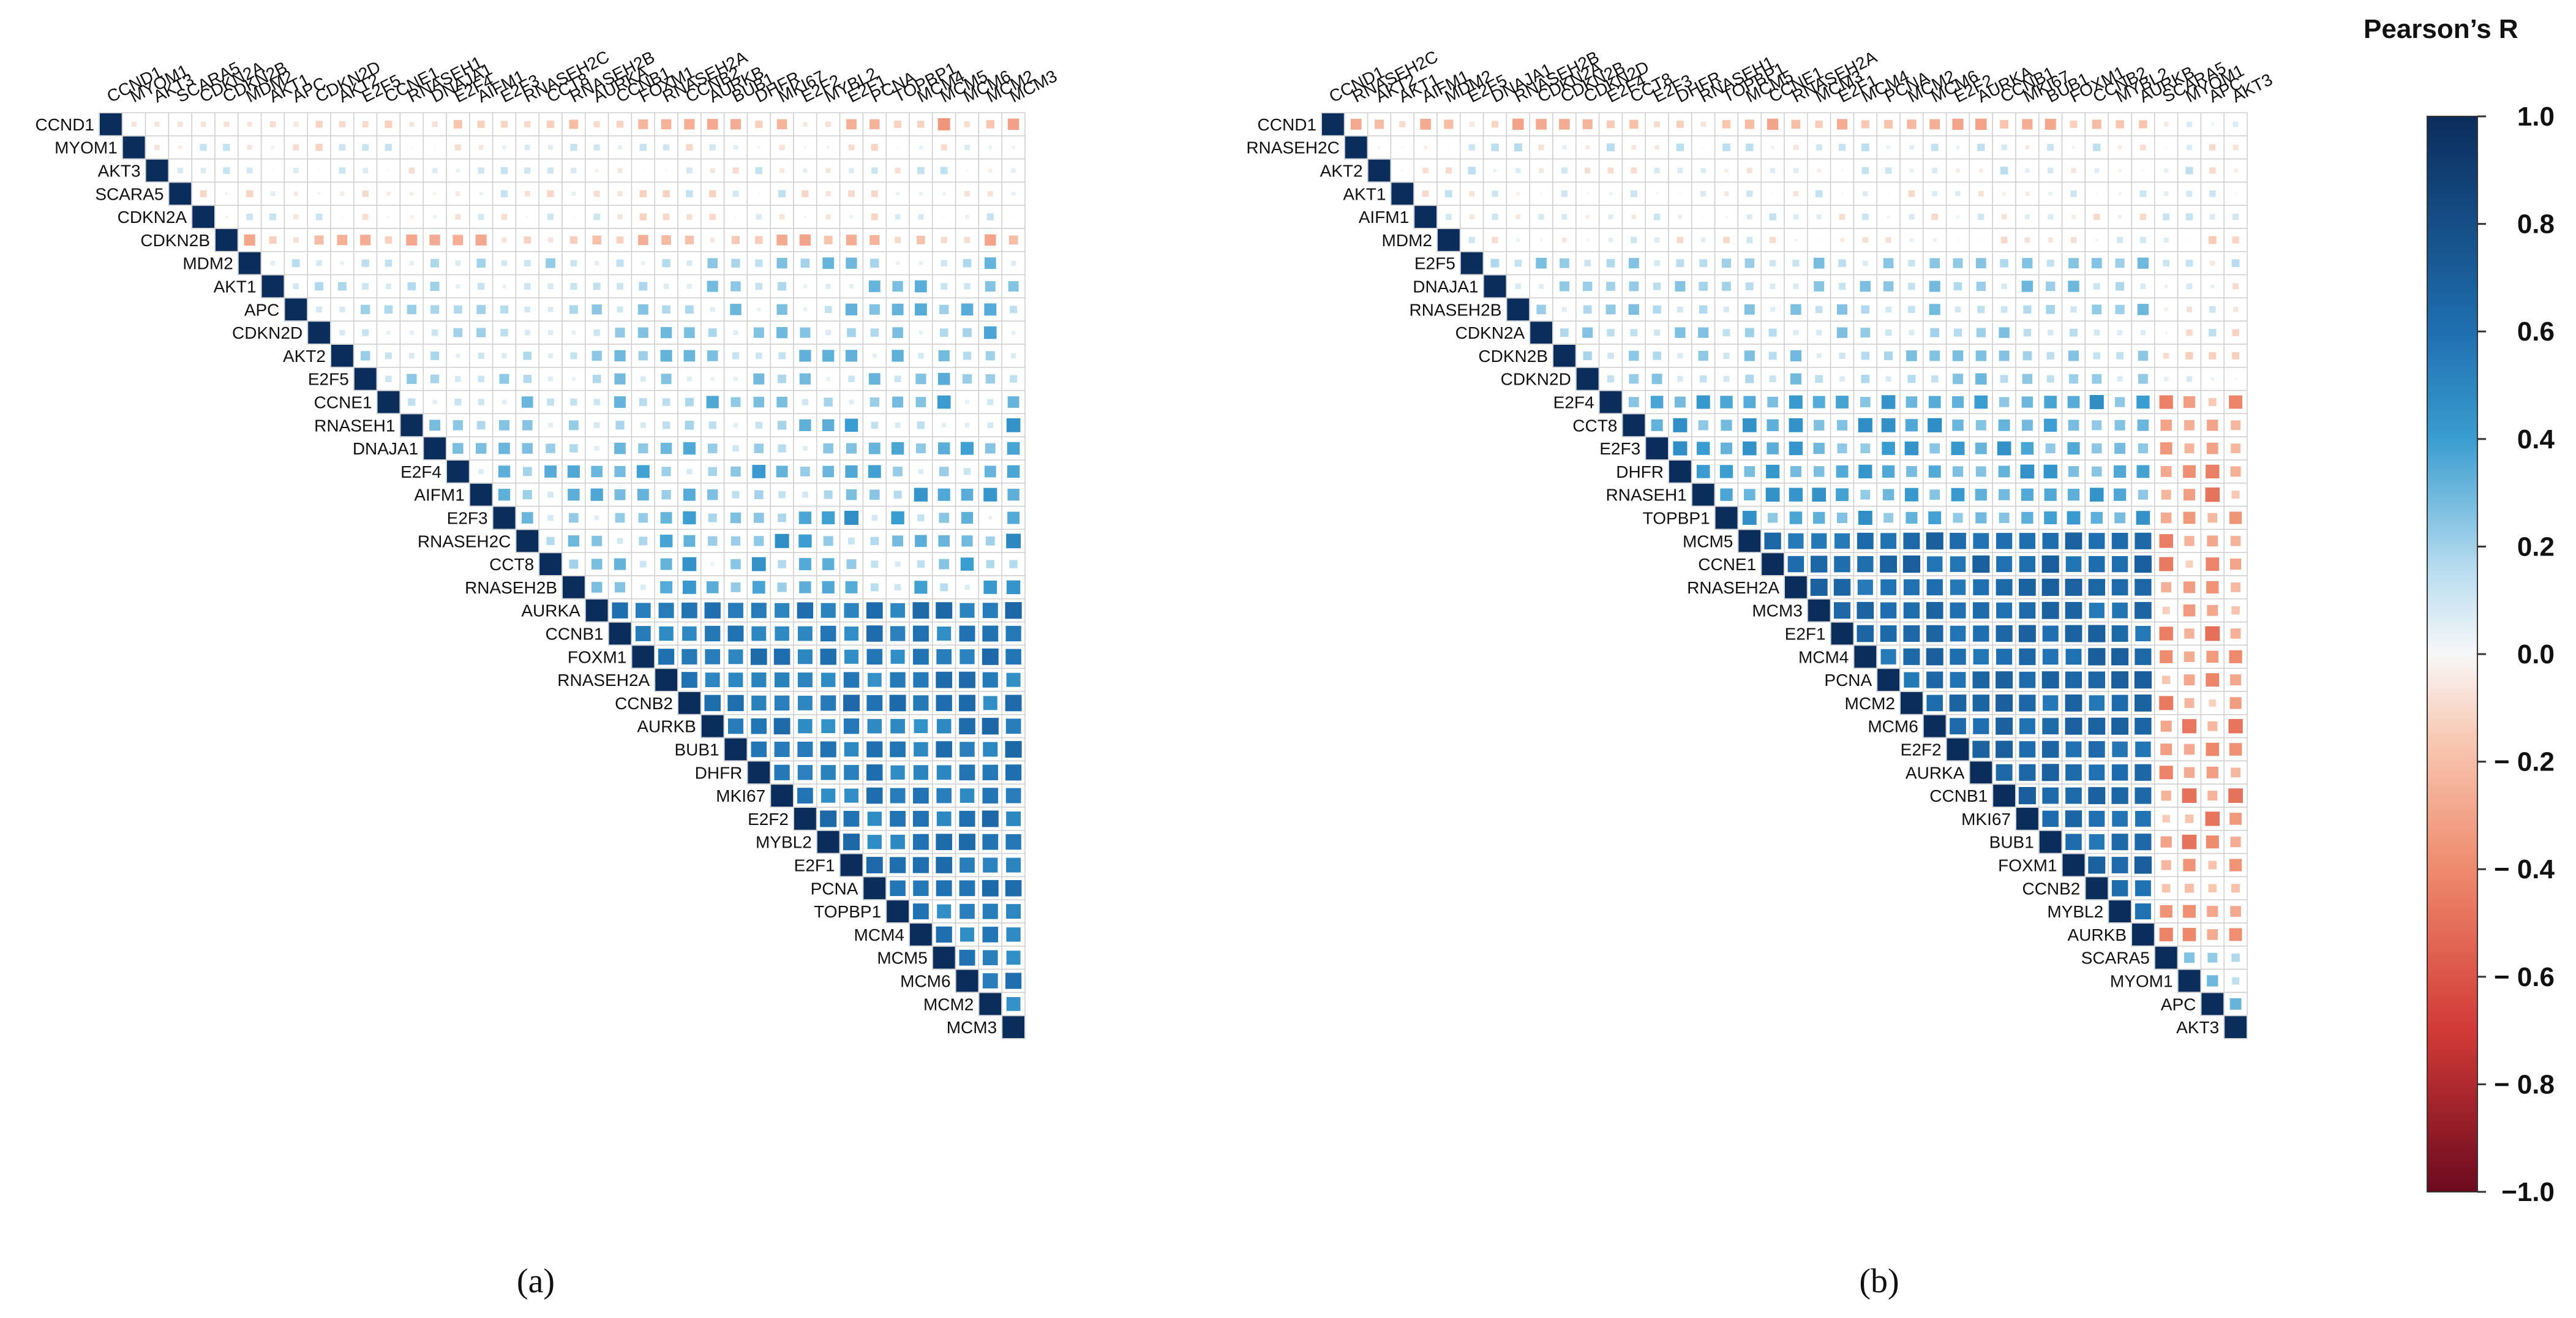 The height and width of the screenshot is (1318, 2576). I want to click on row-label: MKI67, so click(740, 795).